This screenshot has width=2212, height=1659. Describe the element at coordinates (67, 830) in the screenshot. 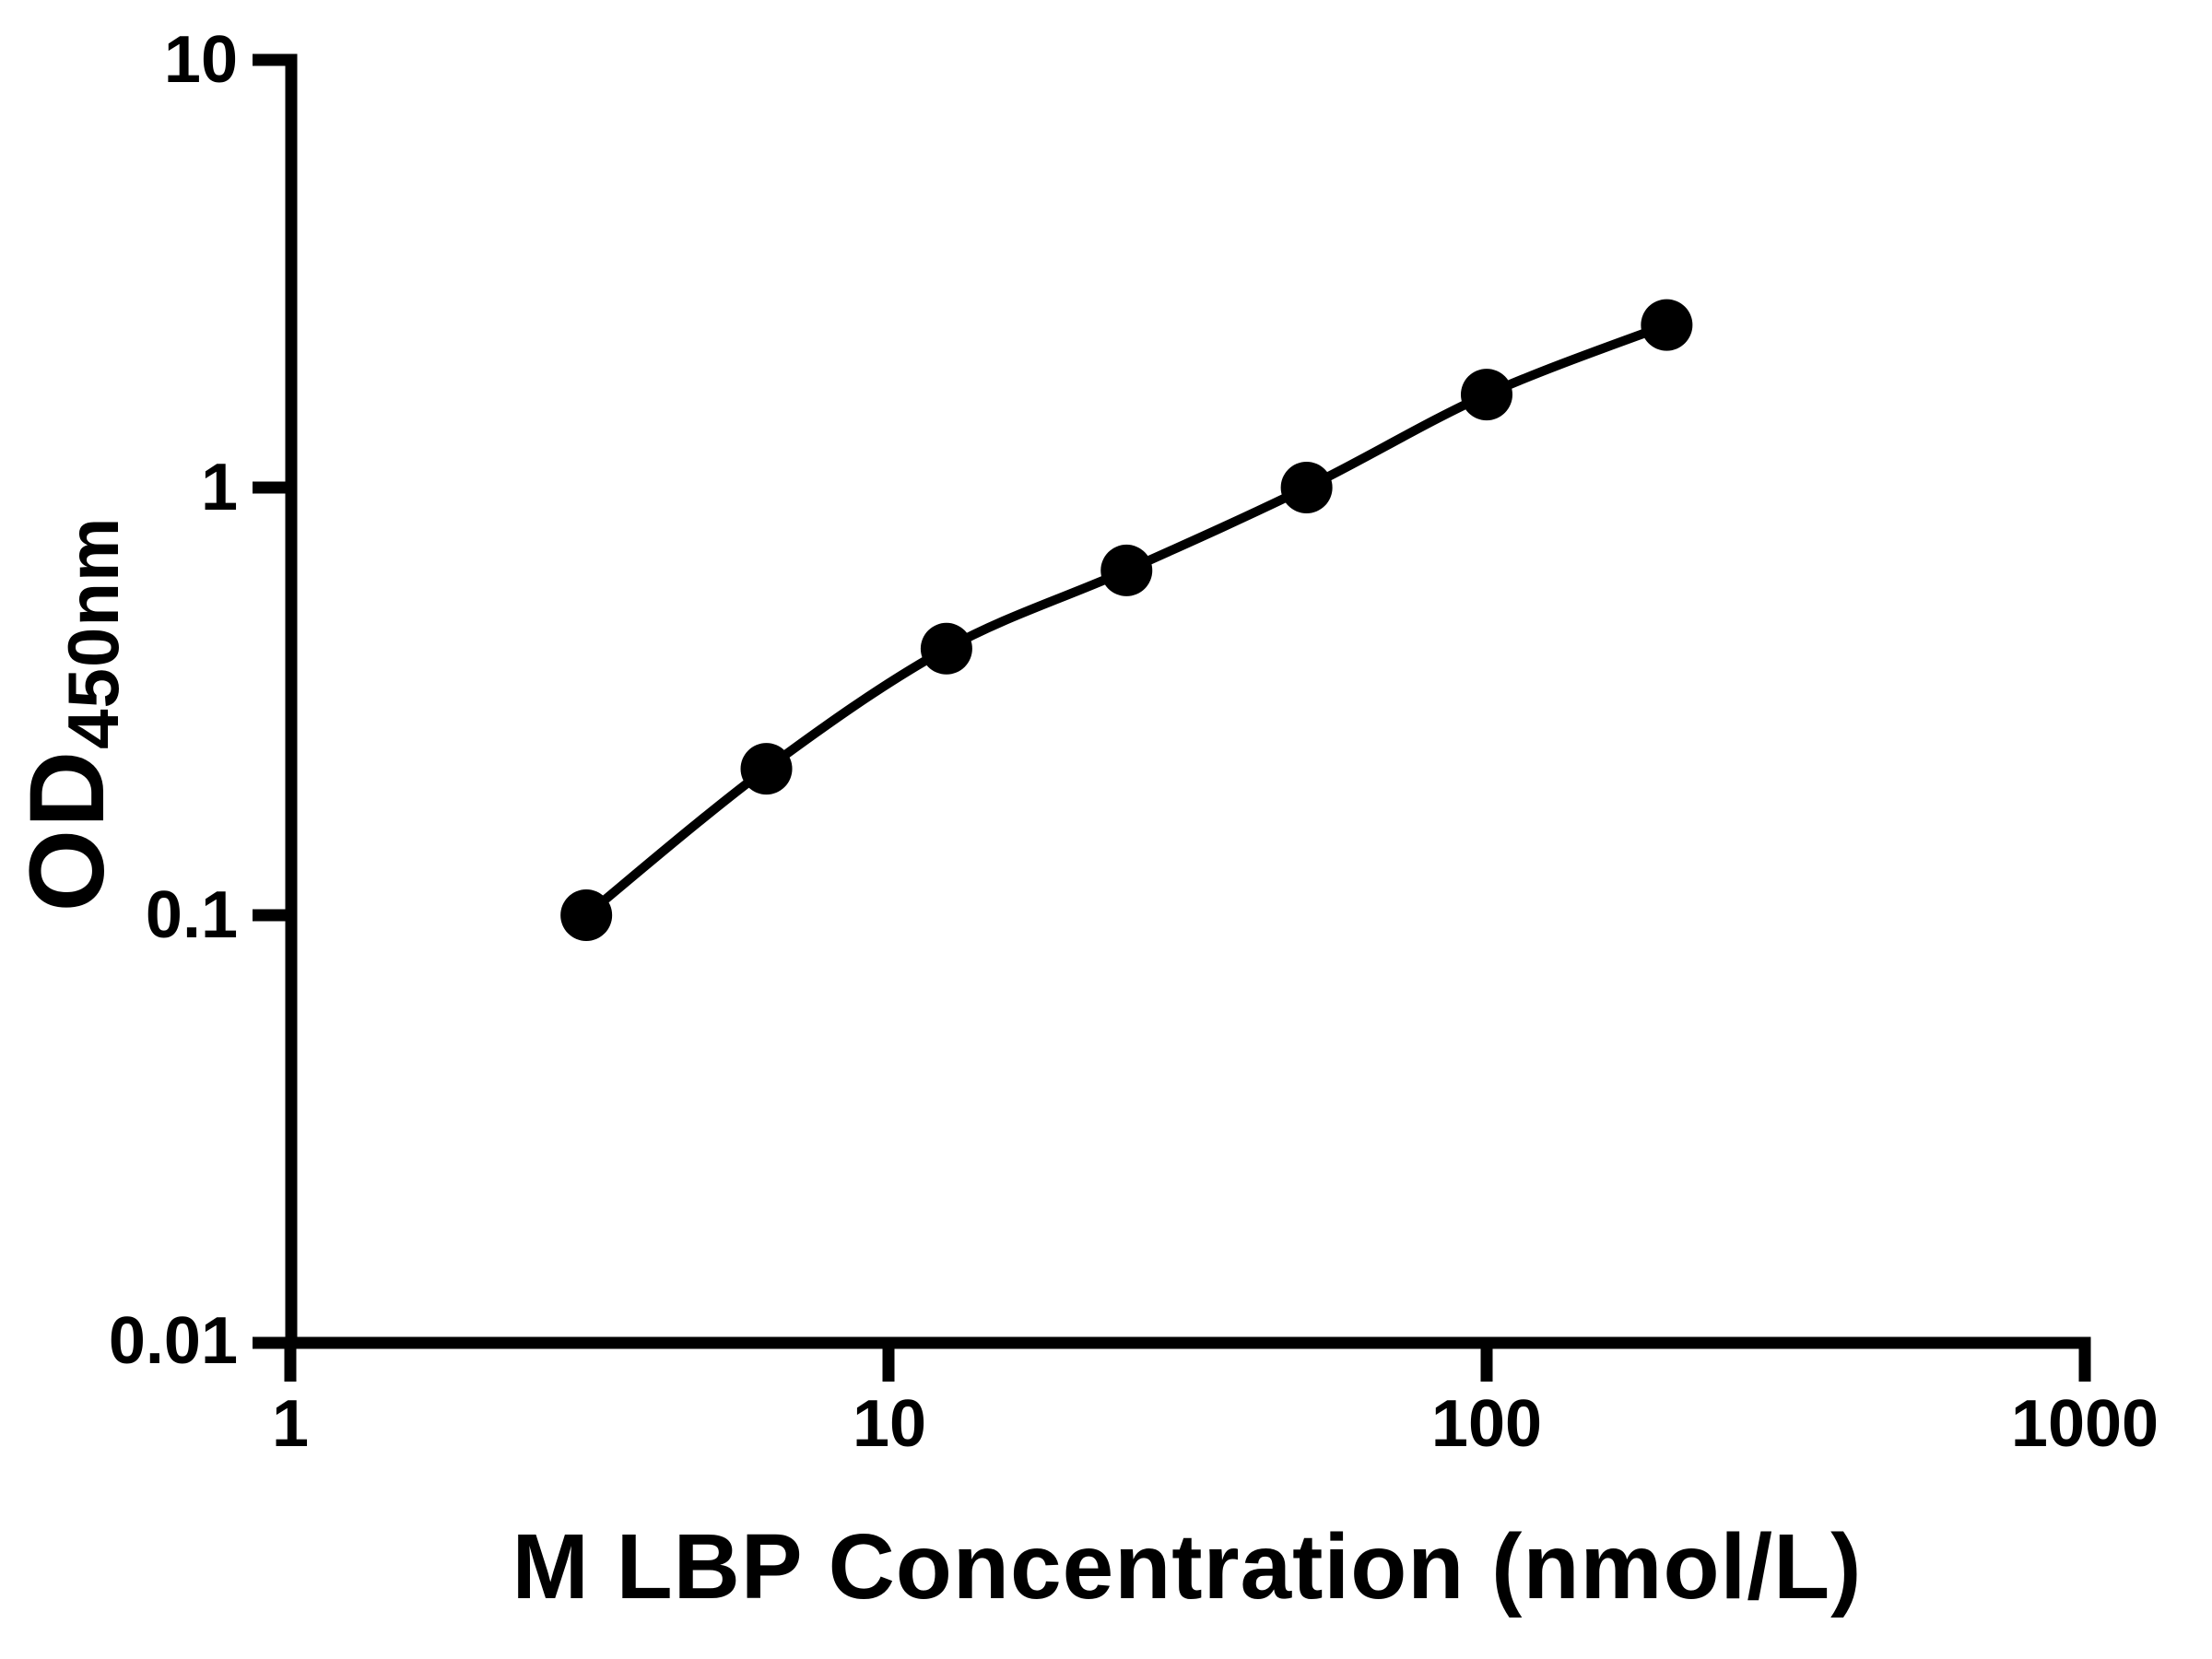

I see `y-axis-title-main: OD` at that location.